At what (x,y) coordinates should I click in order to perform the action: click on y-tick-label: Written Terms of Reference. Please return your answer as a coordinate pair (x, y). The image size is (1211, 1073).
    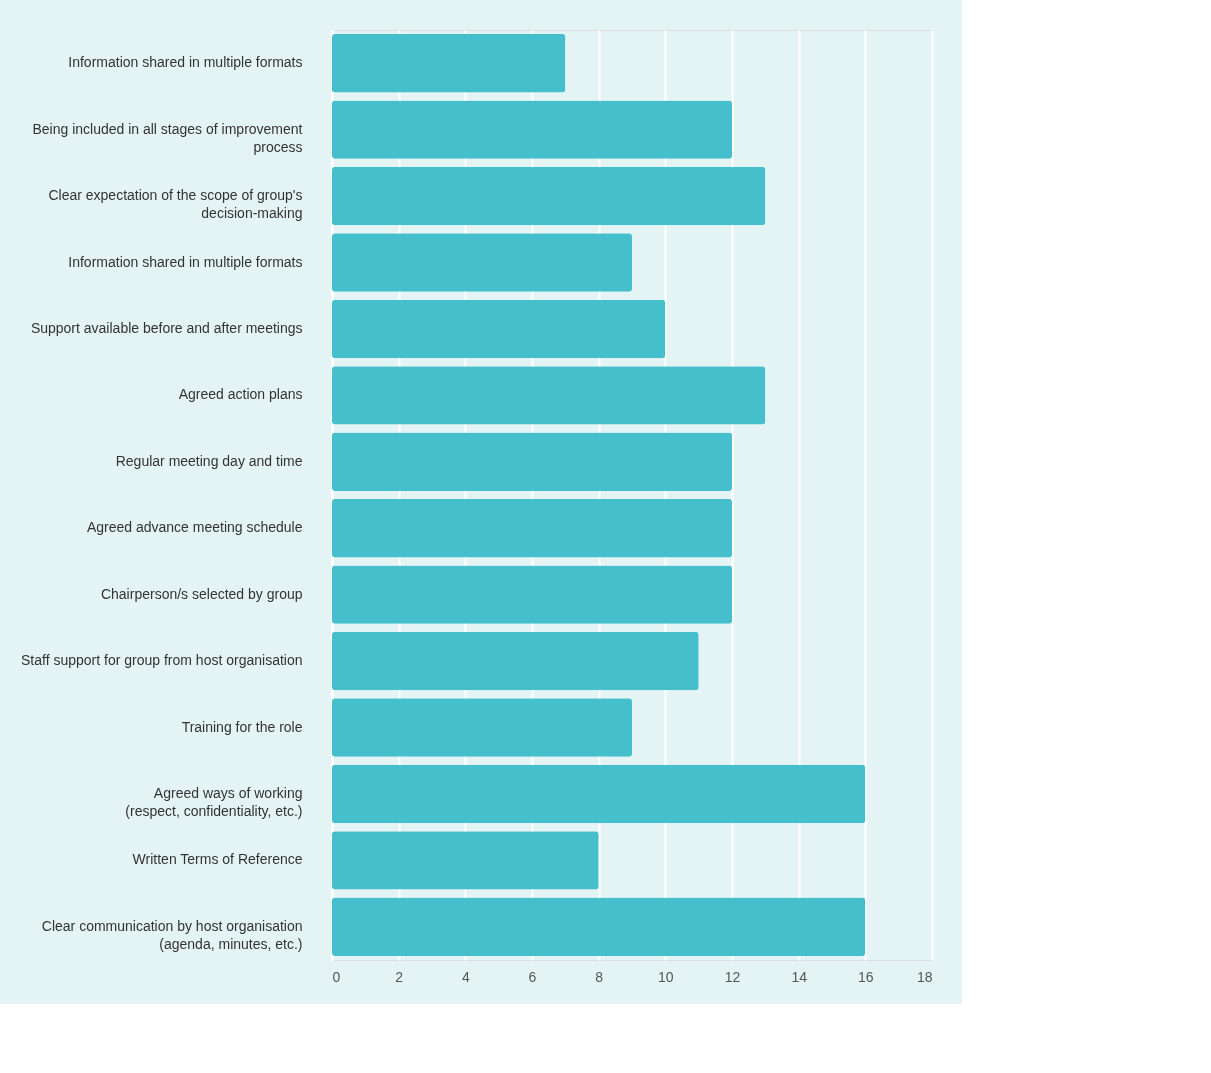
    Looking at the image, I should click on (217, 859).